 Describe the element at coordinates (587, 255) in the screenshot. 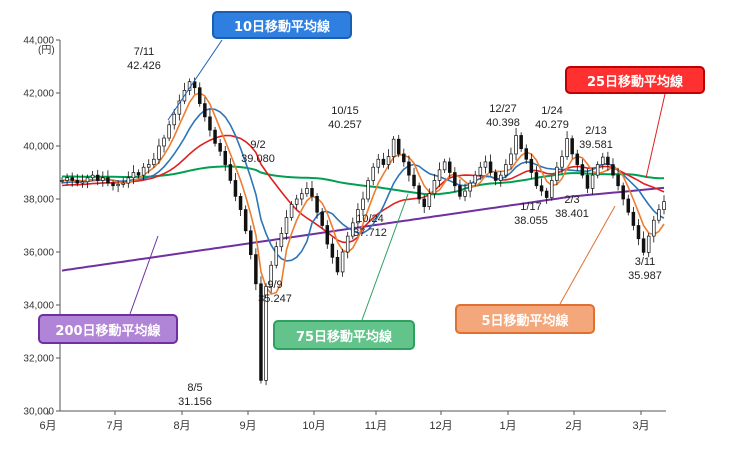

I see `leader-ma5` at that location.